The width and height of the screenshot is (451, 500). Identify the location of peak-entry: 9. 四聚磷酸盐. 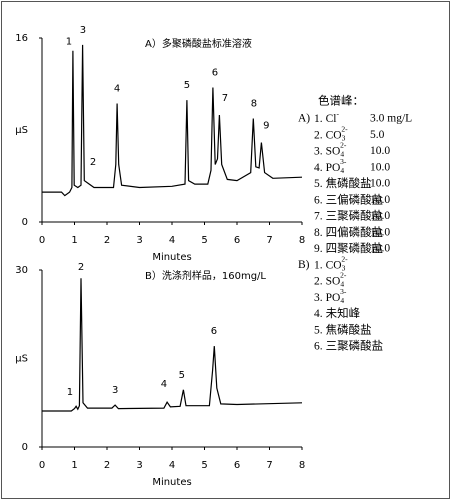
(348, 248).